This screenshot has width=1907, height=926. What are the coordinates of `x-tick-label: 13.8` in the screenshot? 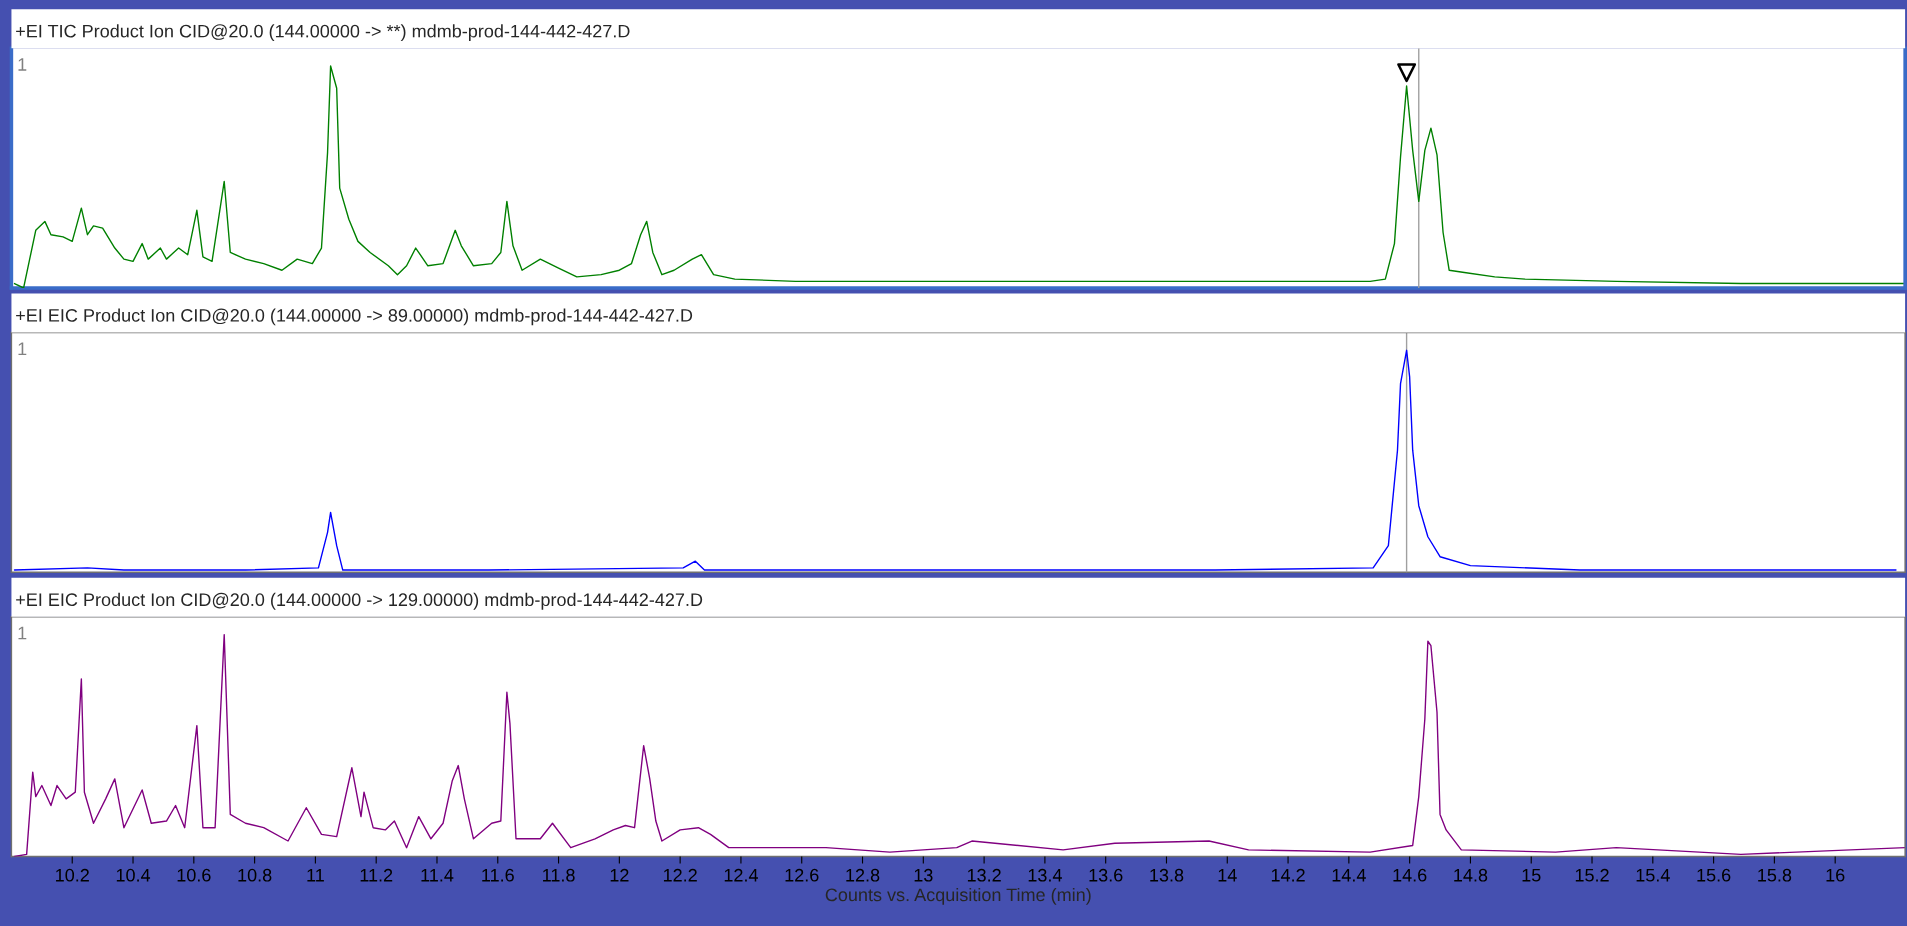 It's located at (1167, 875).